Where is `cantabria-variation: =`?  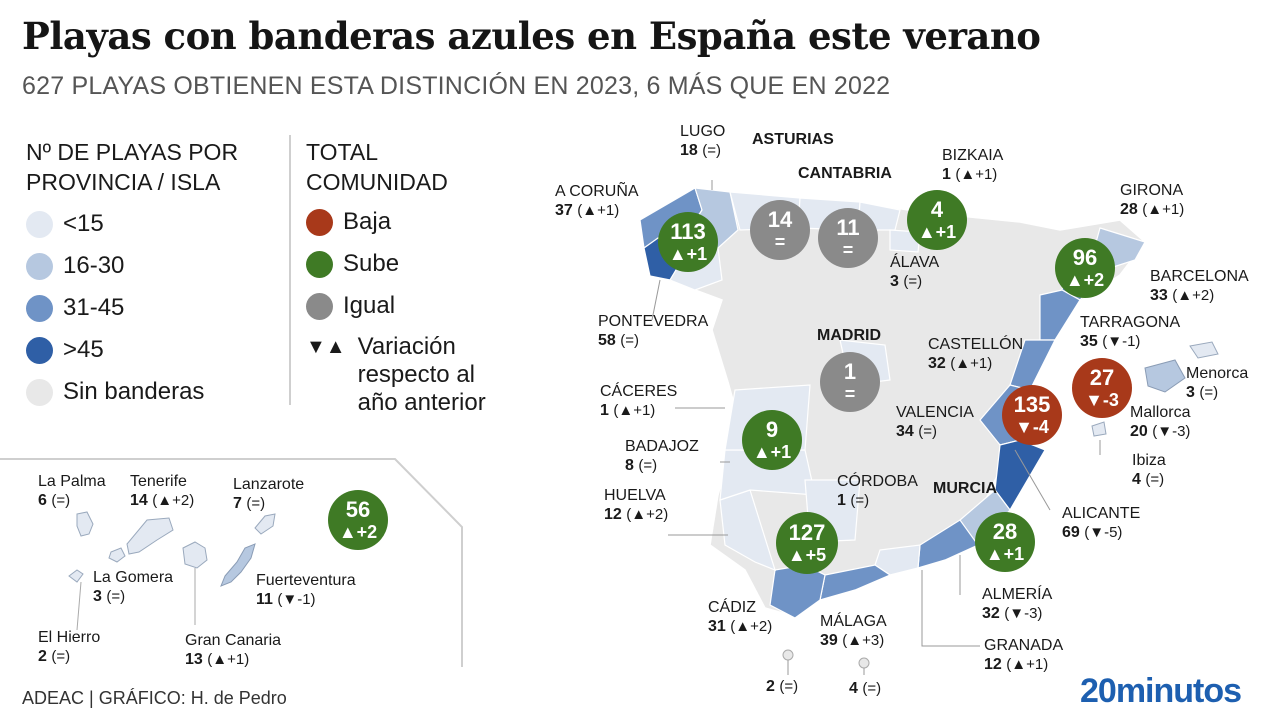 cantabria-variation: = is located at coordinates (848, 250).